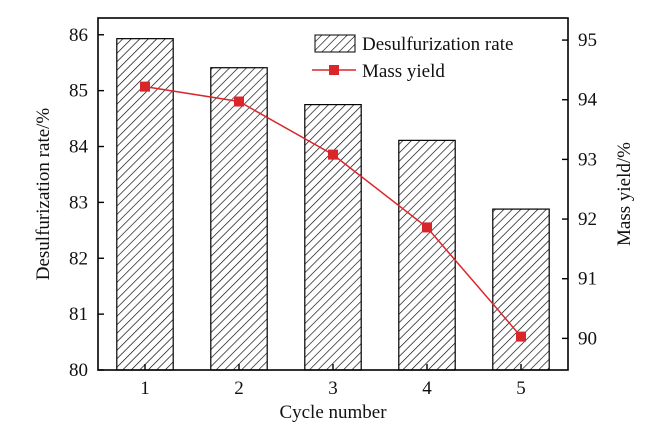  Describe the element at coordinates (624, 194) in the screenshot. I see `y-axis-title-right: Mass yield/%` at that location.